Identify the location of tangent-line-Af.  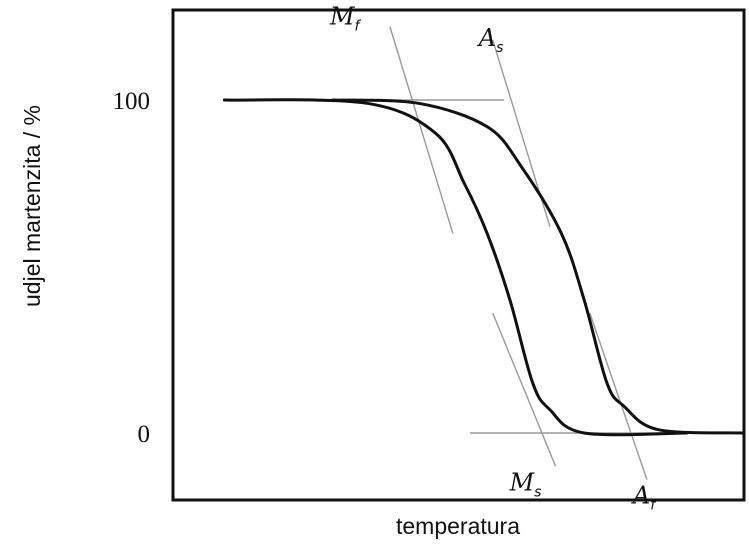
(618, 396).